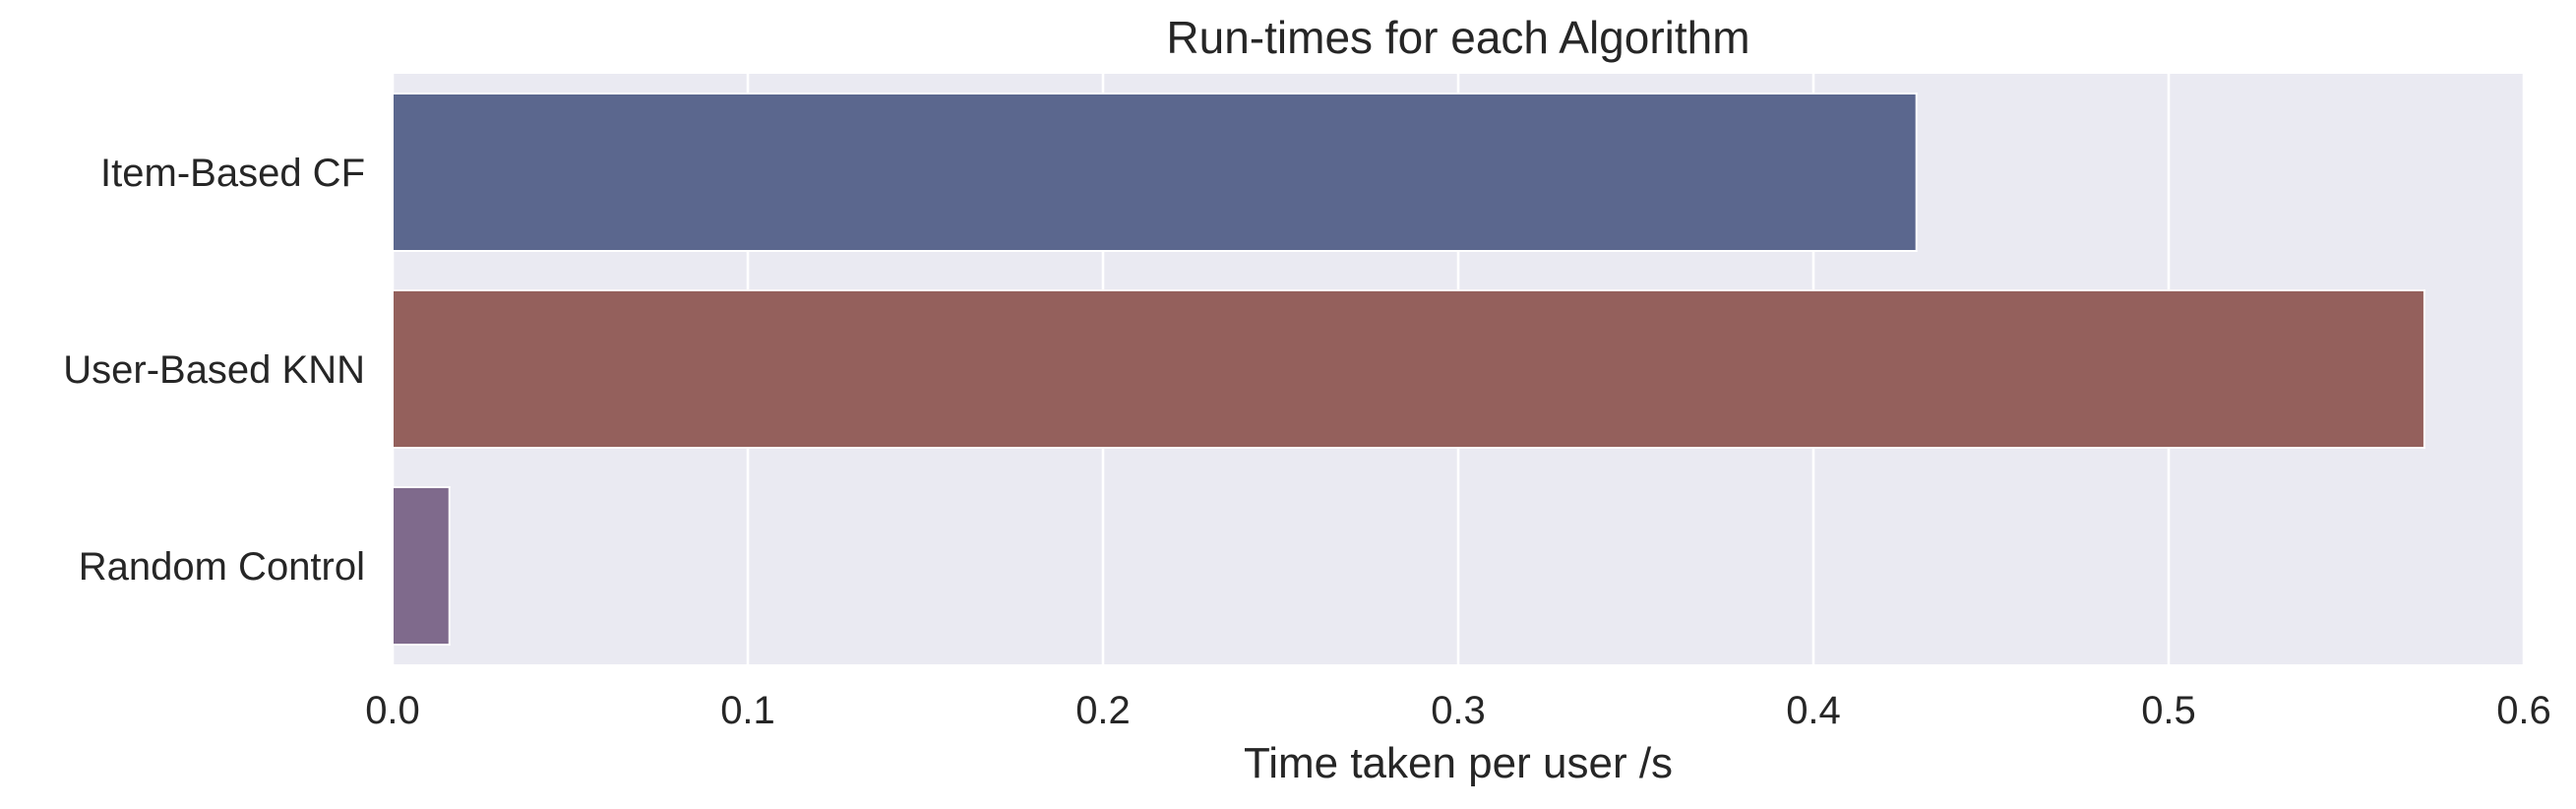 This screenshot has width=2576, height=809. I want to click on x-tick-label: 0.3, so click(1458, 710).